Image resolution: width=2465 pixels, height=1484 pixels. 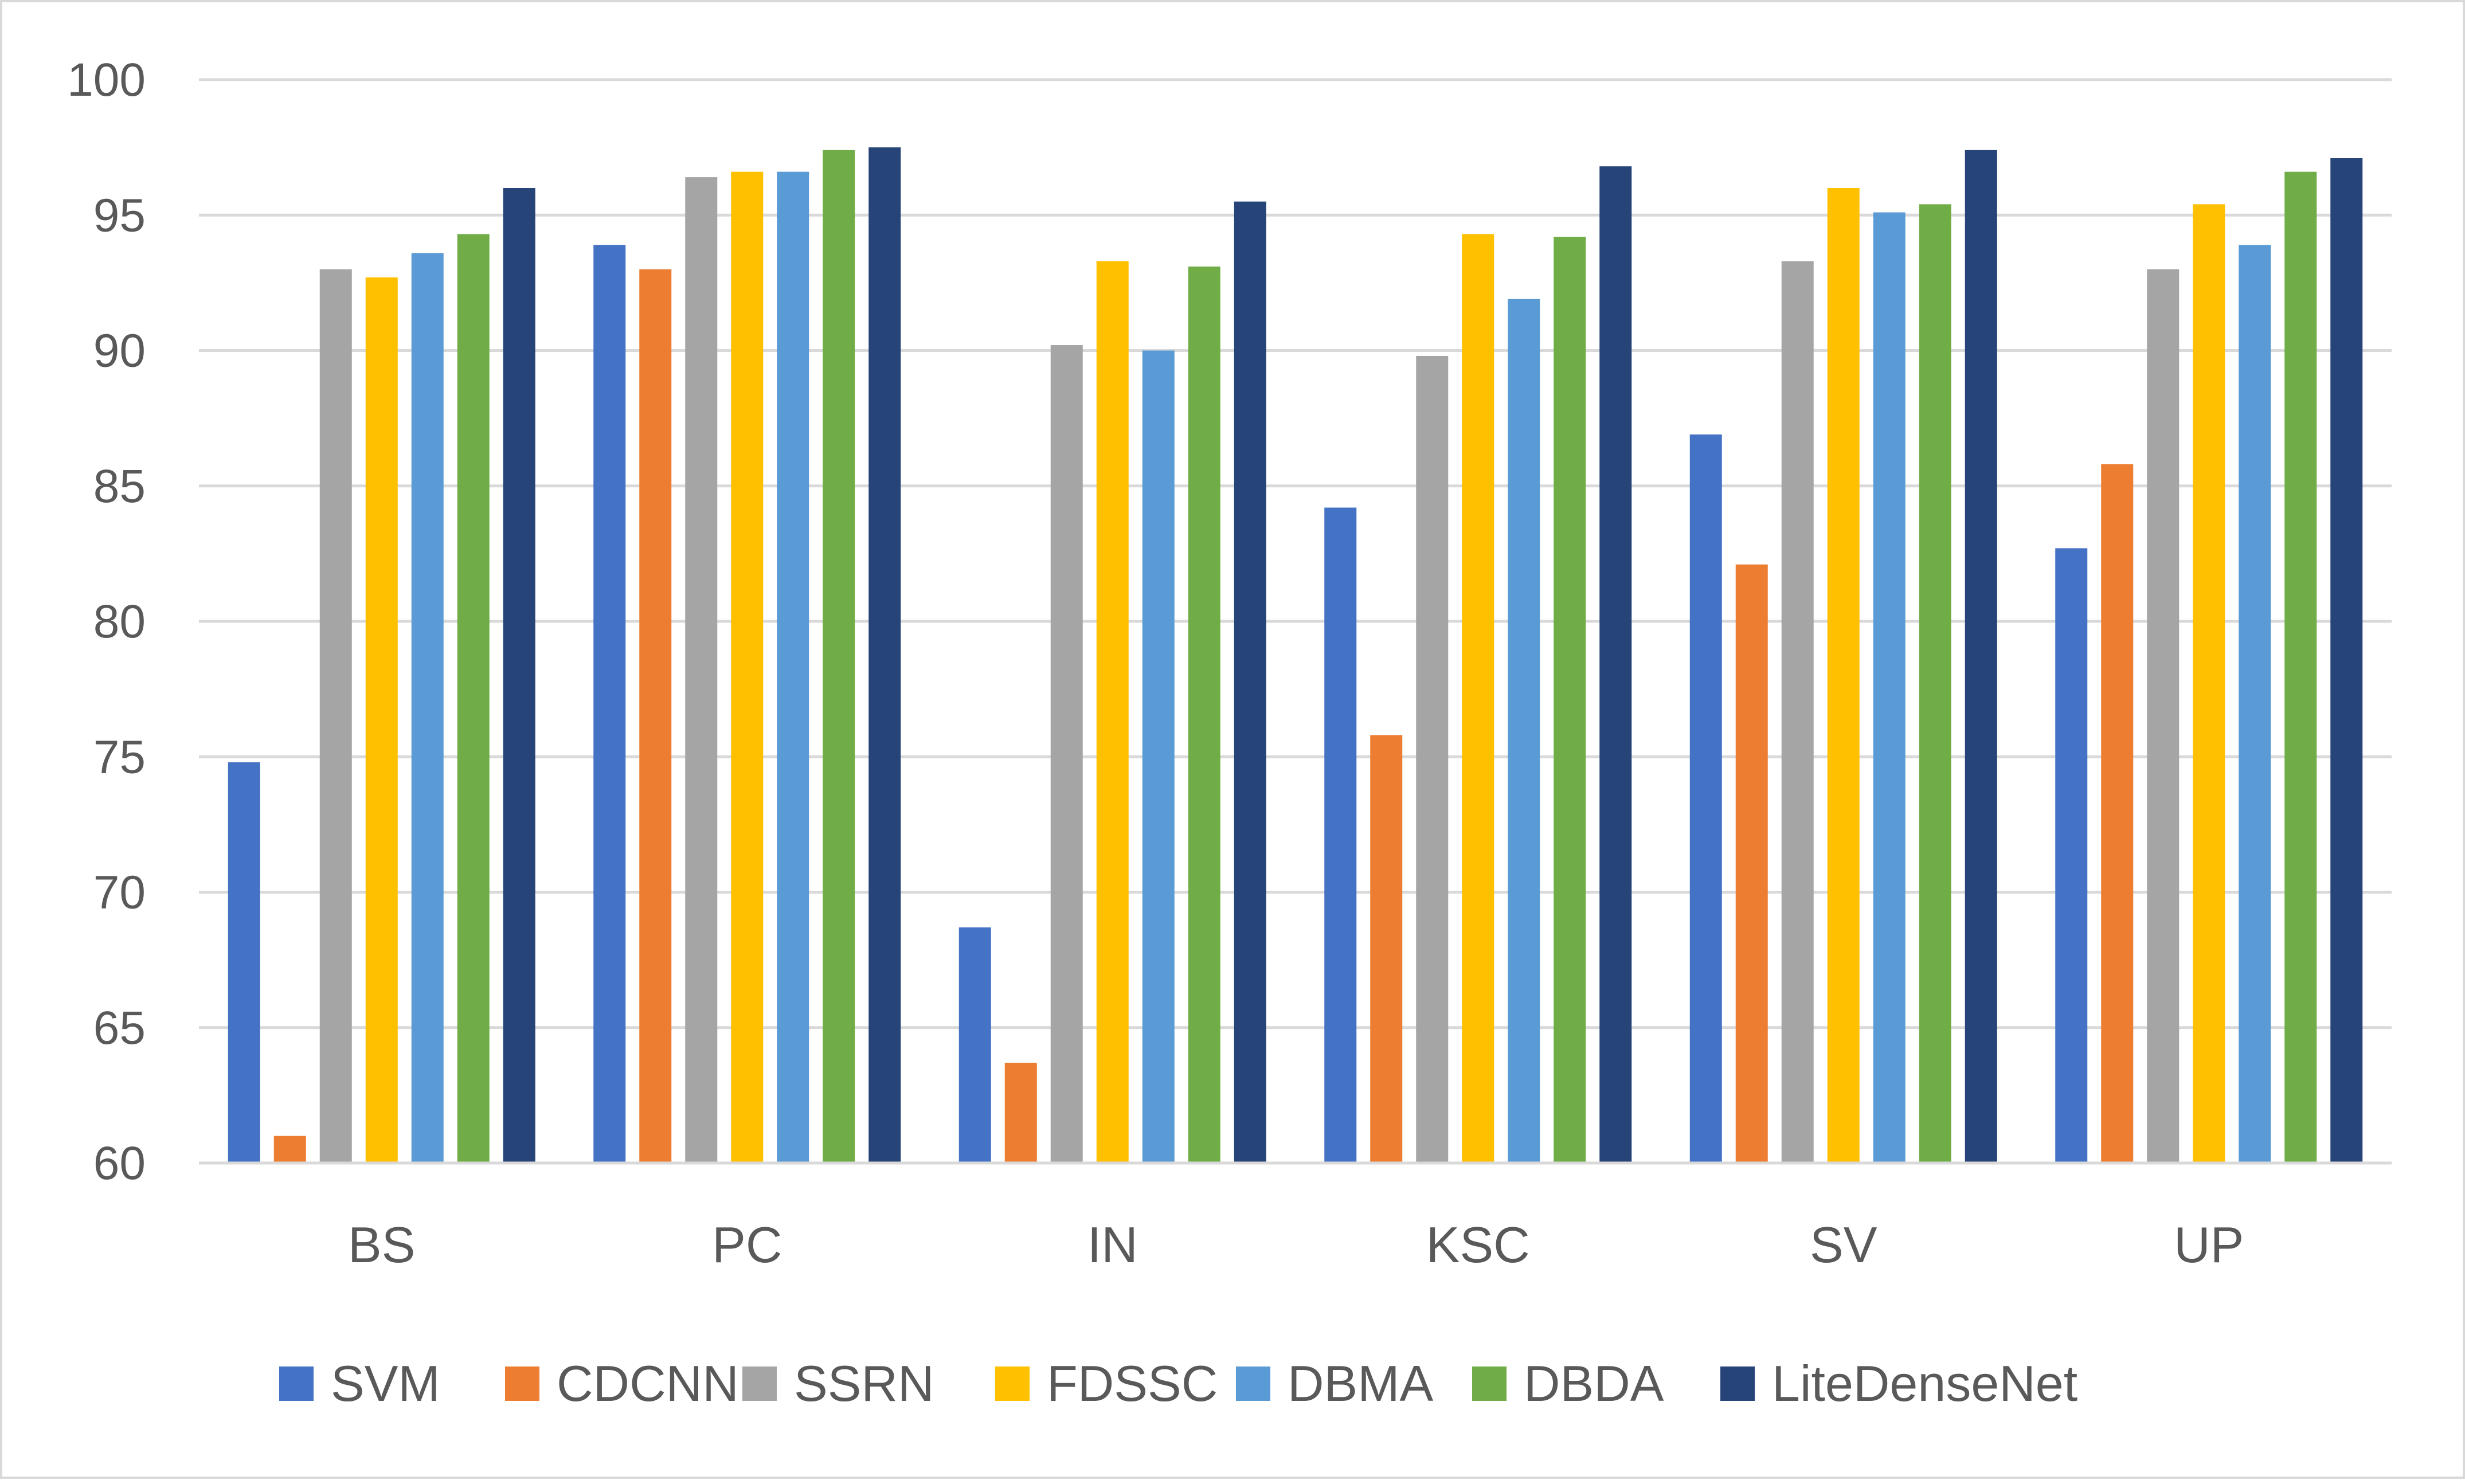 I want to click on bar-litedensenet-in, so click(x=1250, y=682).